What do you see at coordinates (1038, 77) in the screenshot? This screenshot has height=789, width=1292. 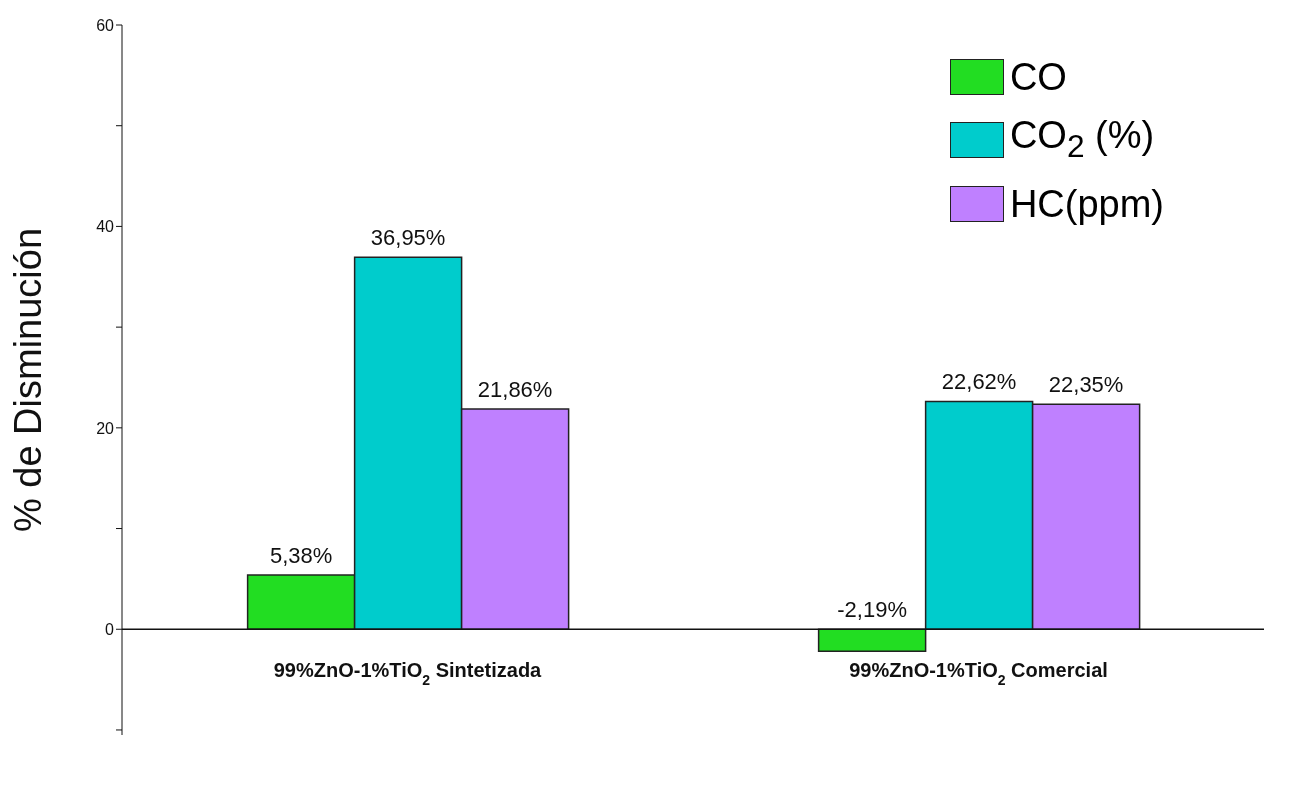 I see `legend-label: CO` at bounding box center [1038, 77].